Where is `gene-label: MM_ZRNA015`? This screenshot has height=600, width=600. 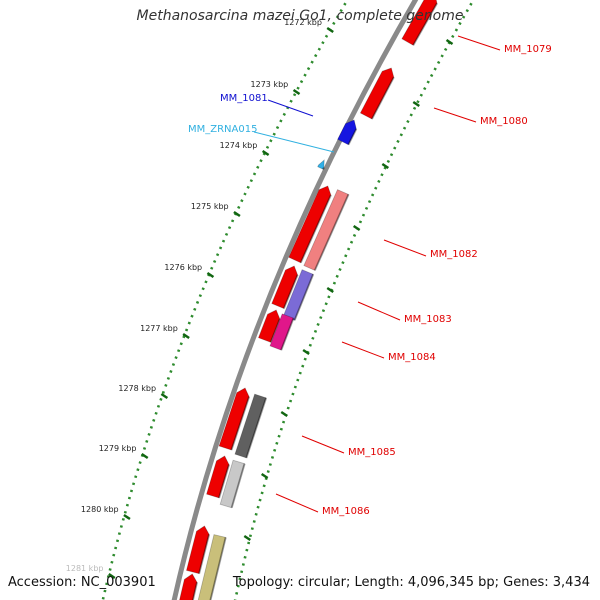 gene-label: MM_ZRNA015 is located at coordinates (223, 129).